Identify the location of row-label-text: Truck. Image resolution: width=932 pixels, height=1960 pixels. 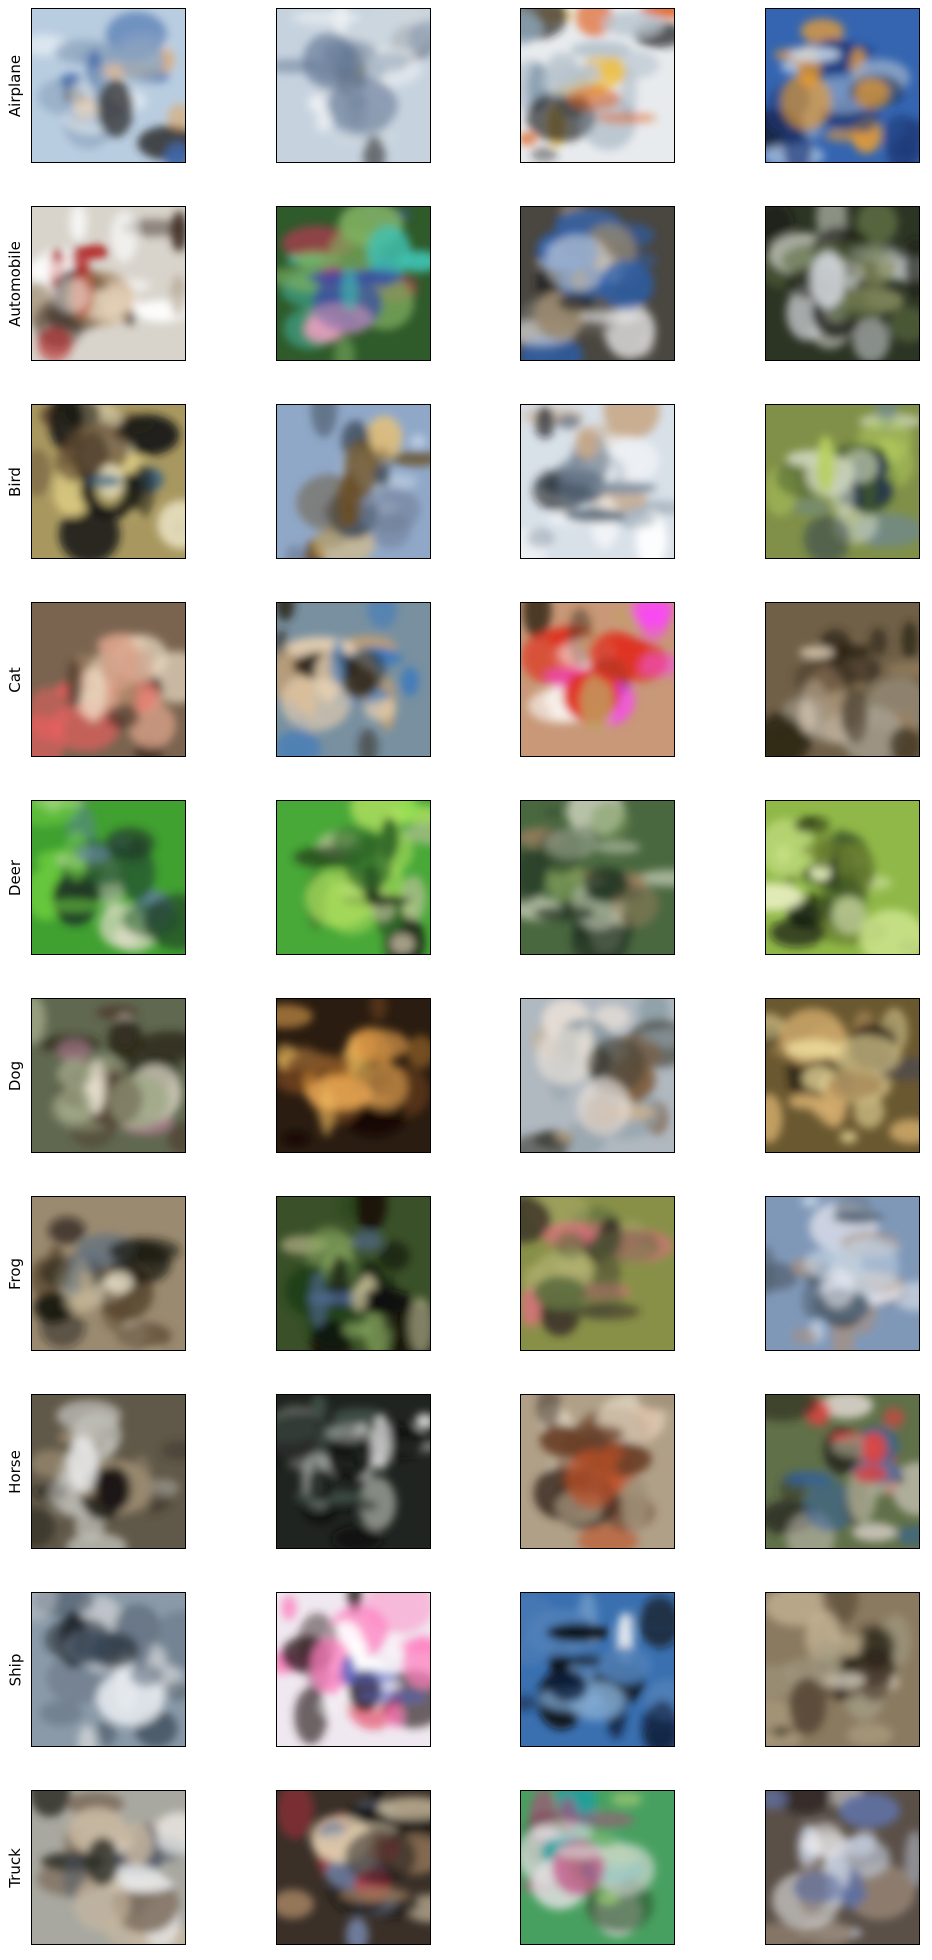
(15, 1867).